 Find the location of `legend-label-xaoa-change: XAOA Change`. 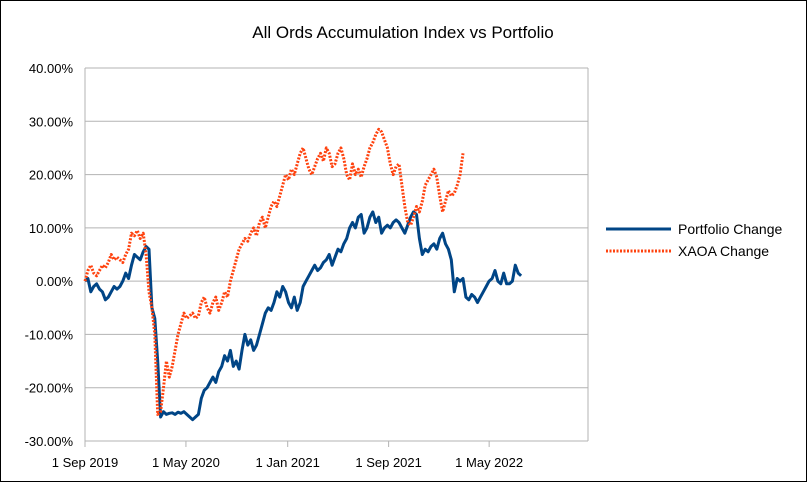

legend-label-xaoa-change: XAOA Change is located at coordinates (723, 251).